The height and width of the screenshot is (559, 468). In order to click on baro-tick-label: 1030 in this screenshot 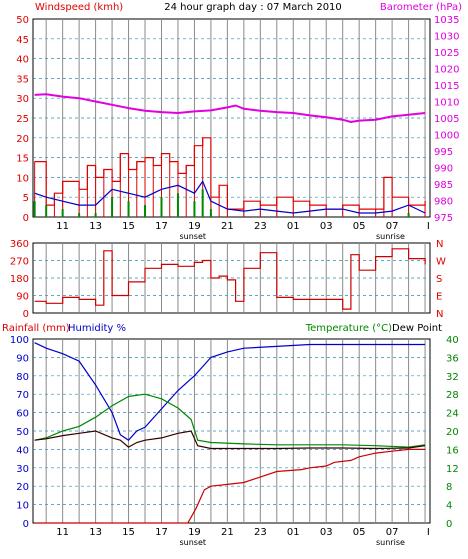, I will do `click(446, 37)`.